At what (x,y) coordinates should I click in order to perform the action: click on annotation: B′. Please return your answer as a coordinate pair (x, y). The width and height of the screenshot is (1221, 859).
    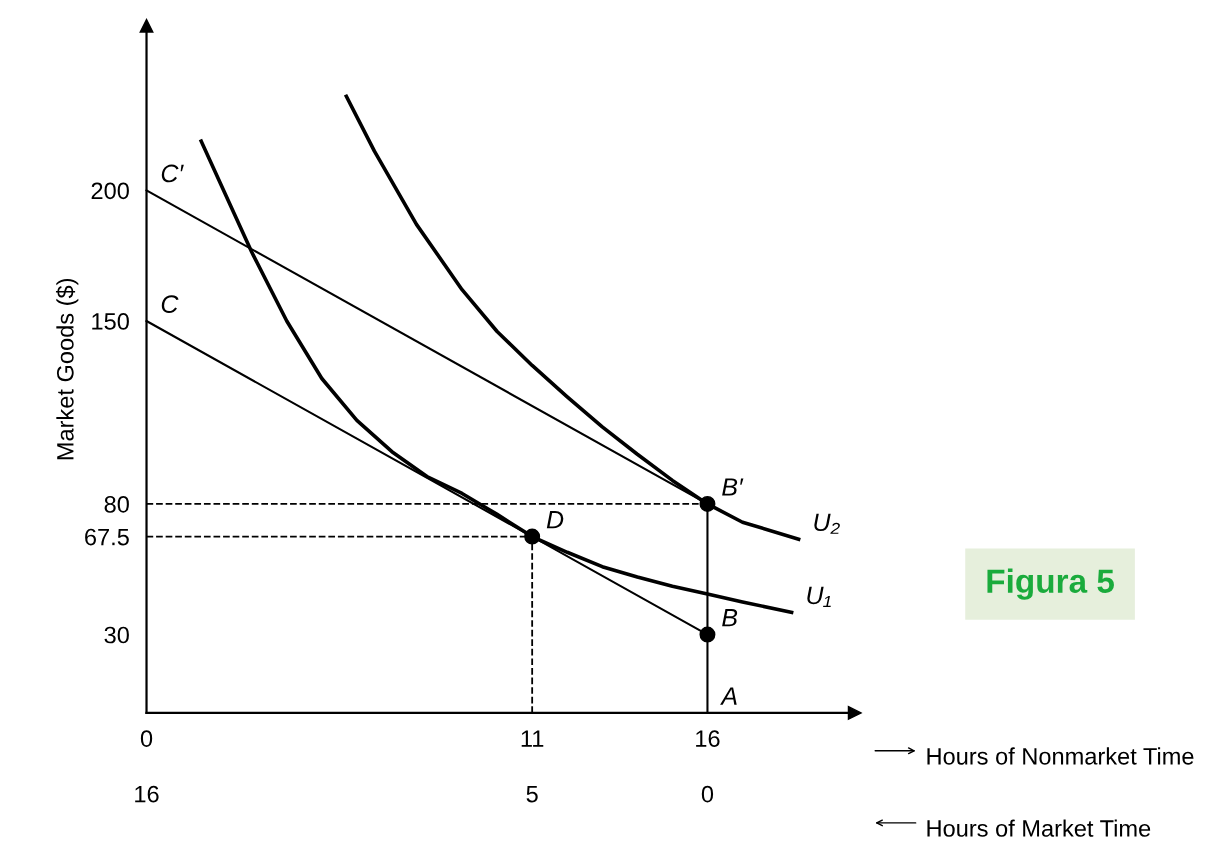
    Looking at the image, I should click on (733, 487).